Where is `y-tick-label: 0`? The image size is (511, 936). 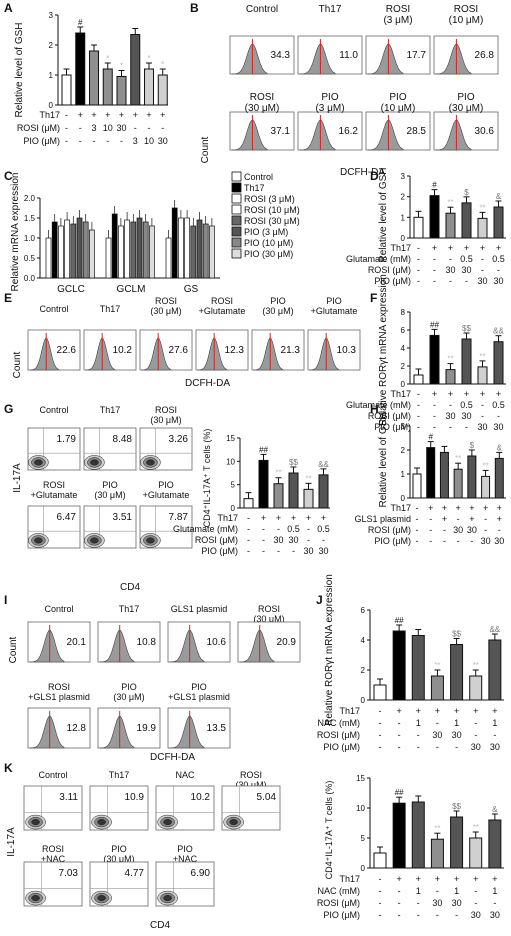 y-tick-label: 0 is located at coordinates (403, 498).